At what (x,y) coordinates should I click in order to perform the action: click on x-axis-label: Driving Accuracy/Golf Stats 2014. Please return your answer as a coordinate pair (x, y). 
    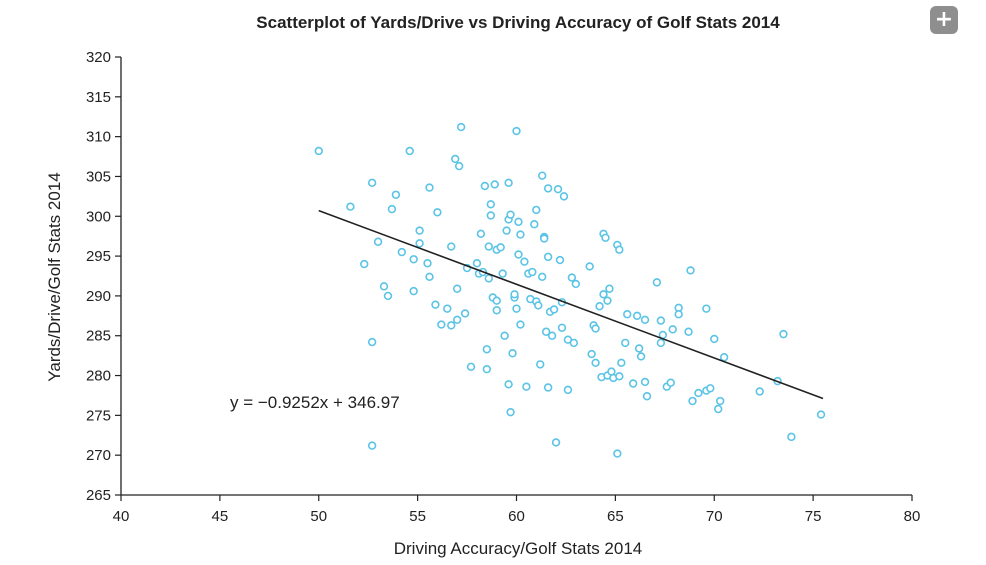
    Looking at the image, I should click on (518, 548).